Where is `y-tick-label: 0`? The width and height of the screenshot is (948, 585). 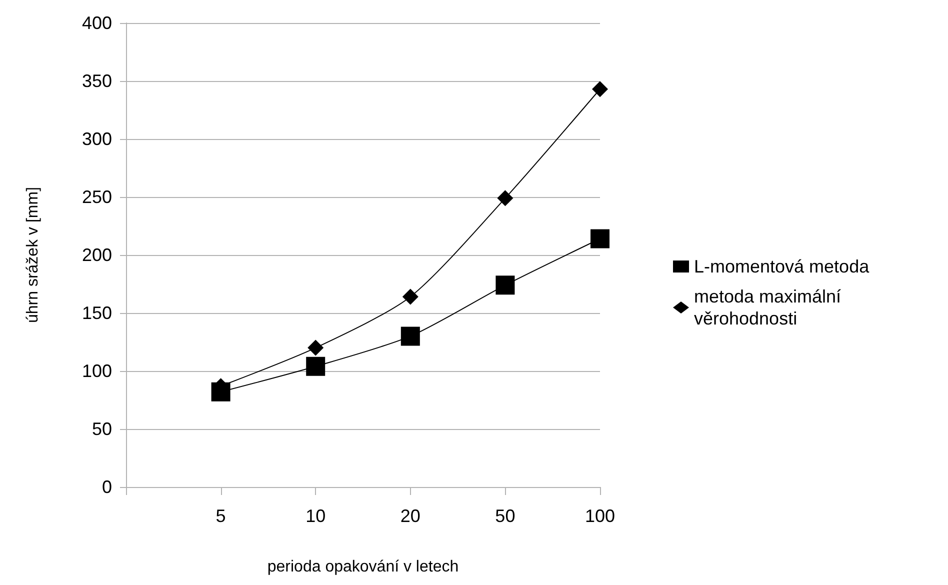
y-tick-label: 0 is located at coordinates (107, 487).